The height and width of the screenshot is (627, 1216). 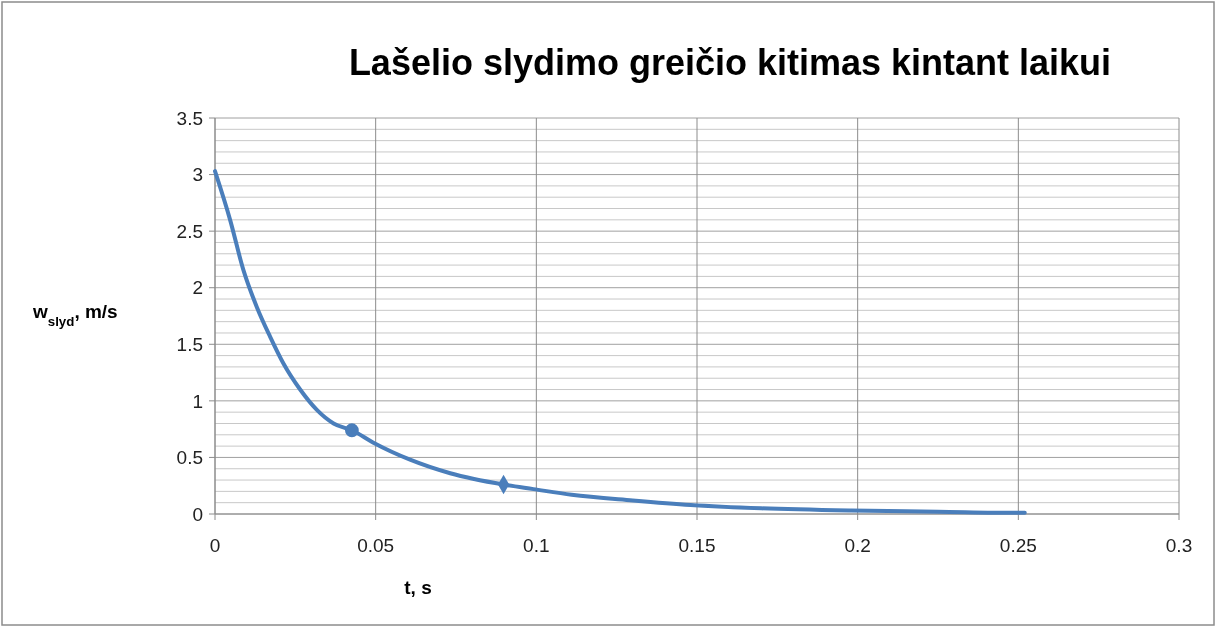 What do you see at coordinates (697, 545) in the screenshot?
I see `x-tick-label: 0.15` at bounding box center [697, 545].